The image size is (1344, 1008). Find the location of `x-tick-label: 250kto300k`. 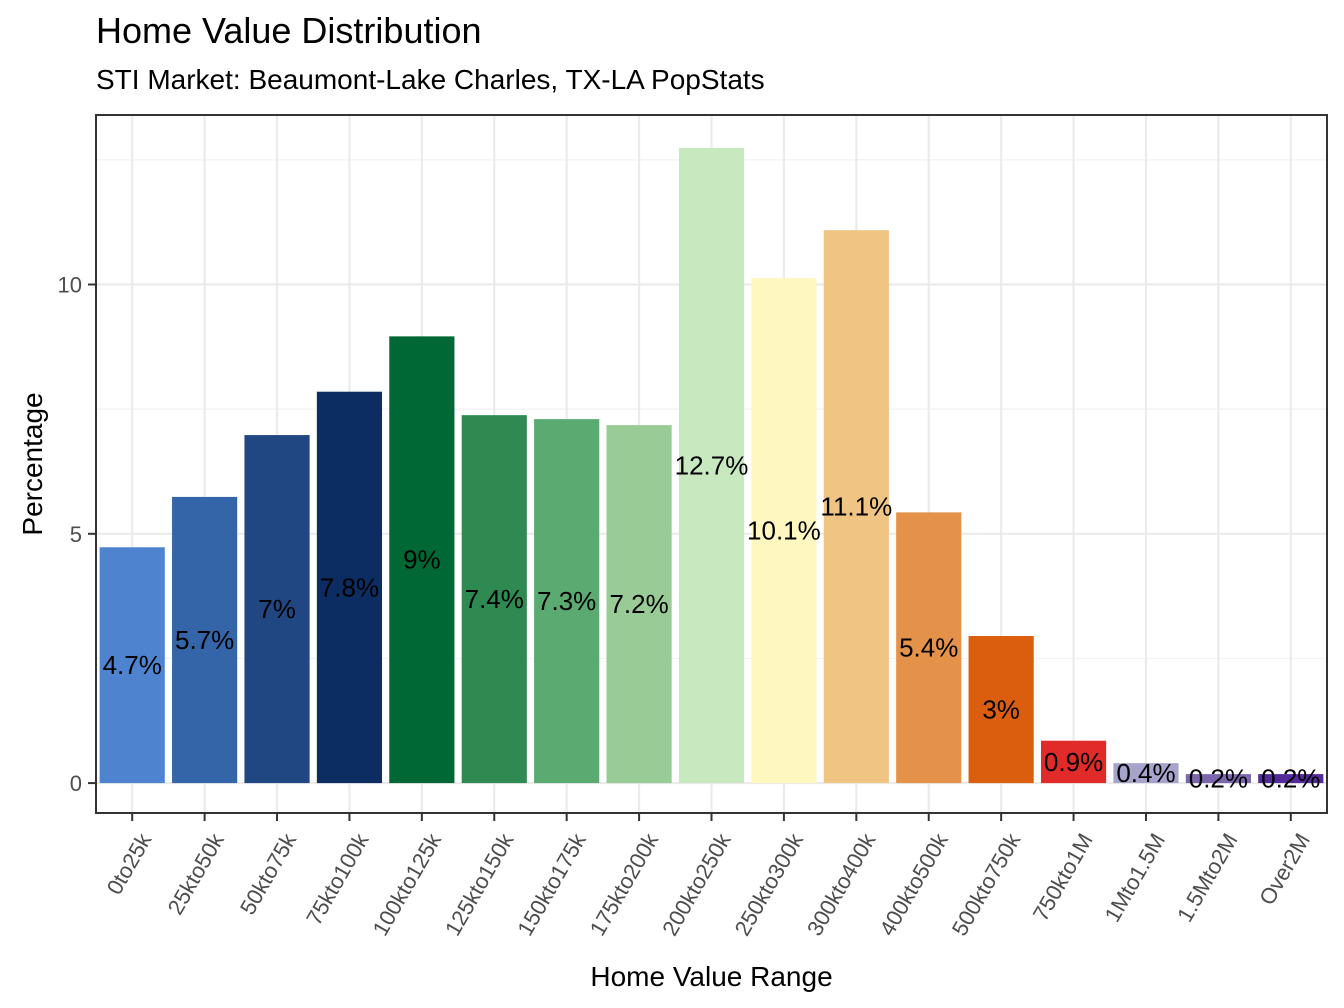

x-tick-label: 250kto300k is located at coordinates (769, 884).